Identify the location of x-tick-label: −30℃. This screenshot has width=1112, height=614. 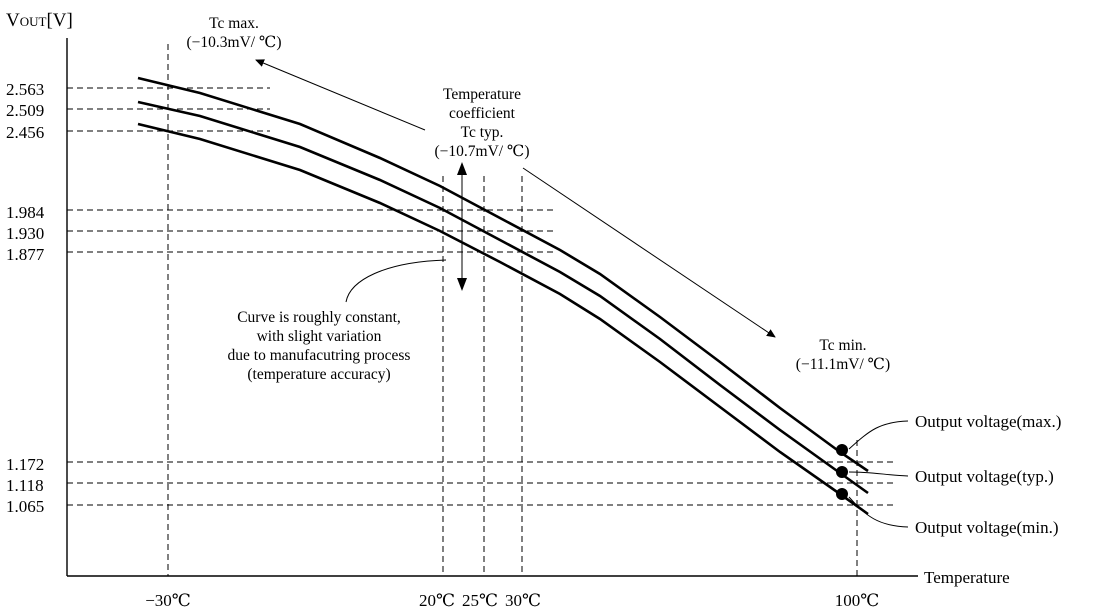
(168, 600).